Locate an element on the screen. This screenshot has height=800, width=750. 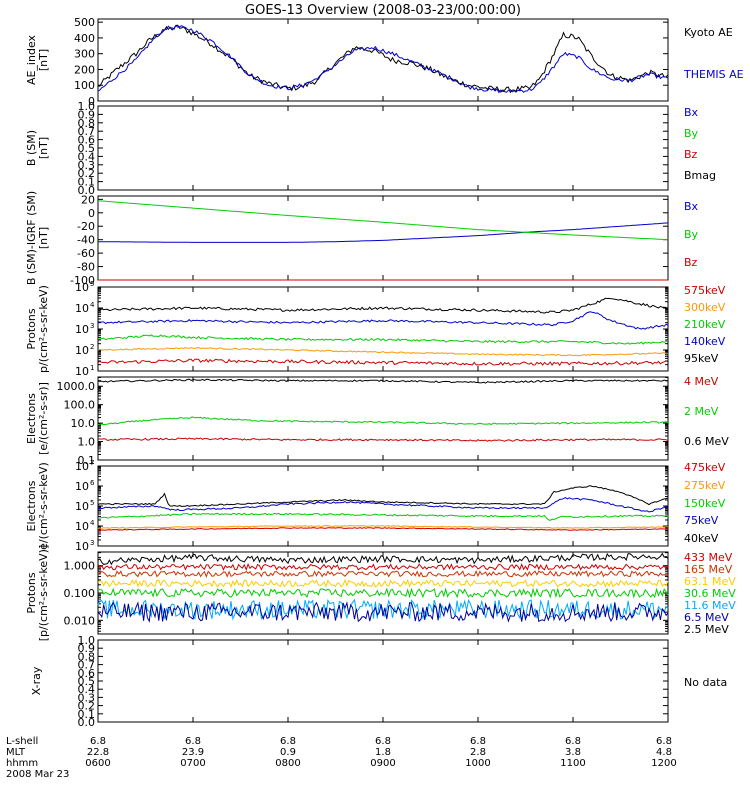
ytick-exp-electrons2: 5 is located at coordinates (92, 503).